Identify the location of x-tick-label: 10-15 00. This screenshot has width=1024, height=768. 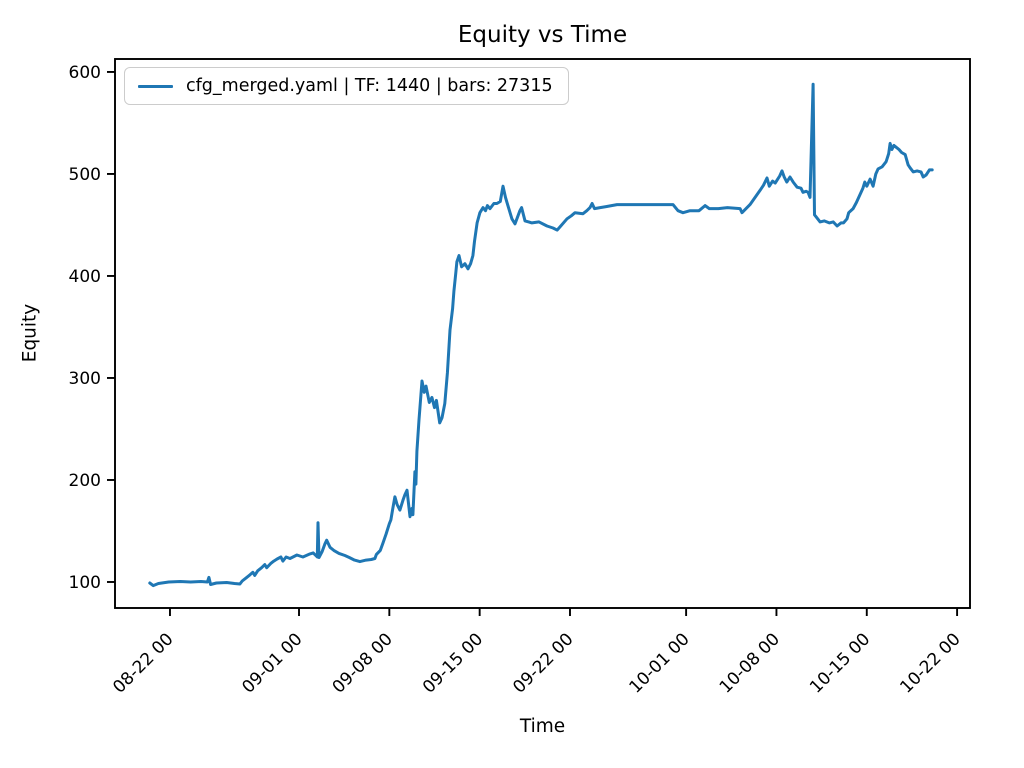
(840, 663).